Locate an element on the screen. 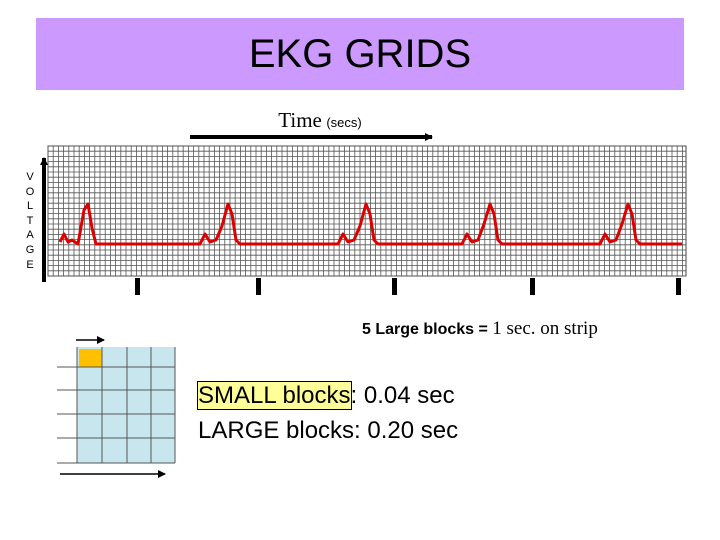 The image size is (720, 540). voltage-letter: L is located at coordinates (30, 206).